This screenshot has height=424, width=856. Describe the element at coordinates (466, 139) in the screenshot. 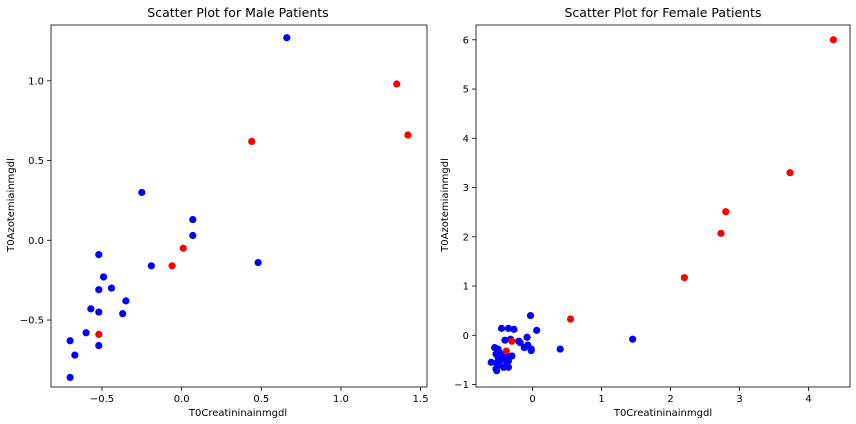

I see `y-tick-label: 4` at that location.